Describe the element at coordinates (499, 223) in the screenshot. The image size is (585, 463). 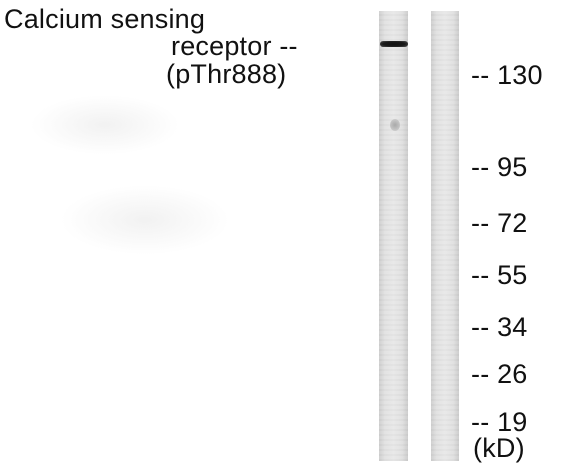
I see `mw-marker-72: -- 72` at that location.